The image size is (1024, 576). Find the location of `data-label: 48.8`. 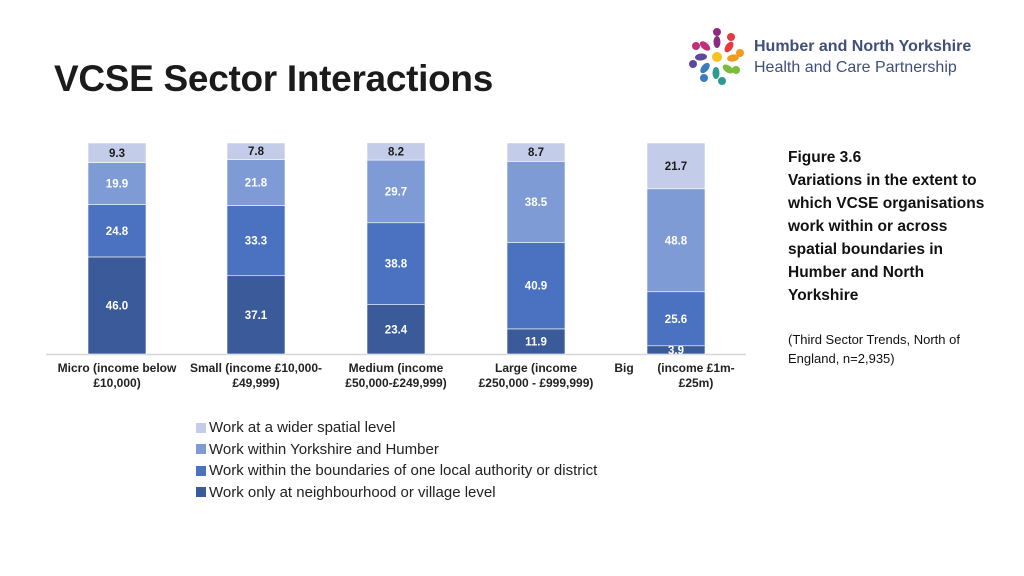

data-label: 48.8 is located at coordinates (676, 241).